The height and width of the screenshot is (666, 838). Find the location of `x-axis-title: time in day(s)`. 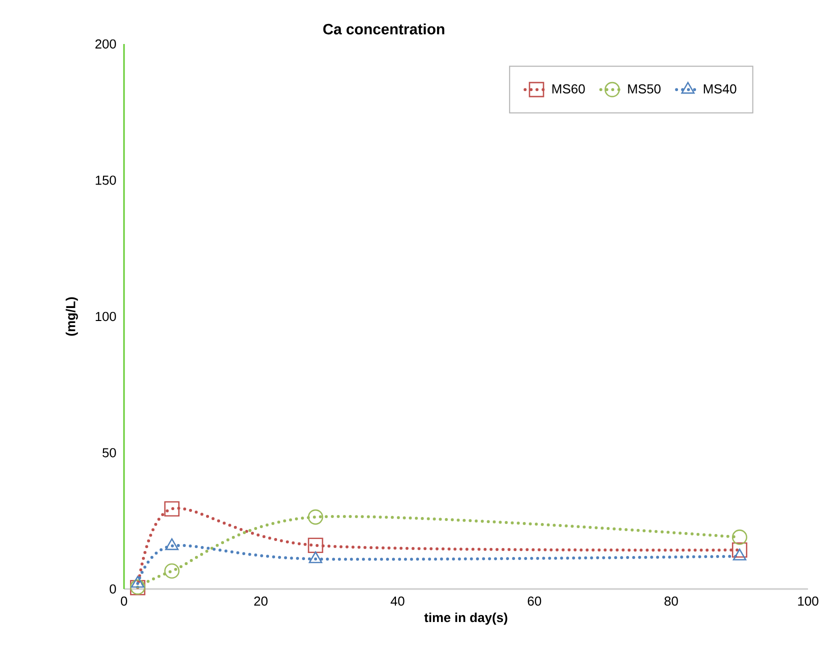

x-axis-title: time in day(s) is located at coordinates (466, 618).